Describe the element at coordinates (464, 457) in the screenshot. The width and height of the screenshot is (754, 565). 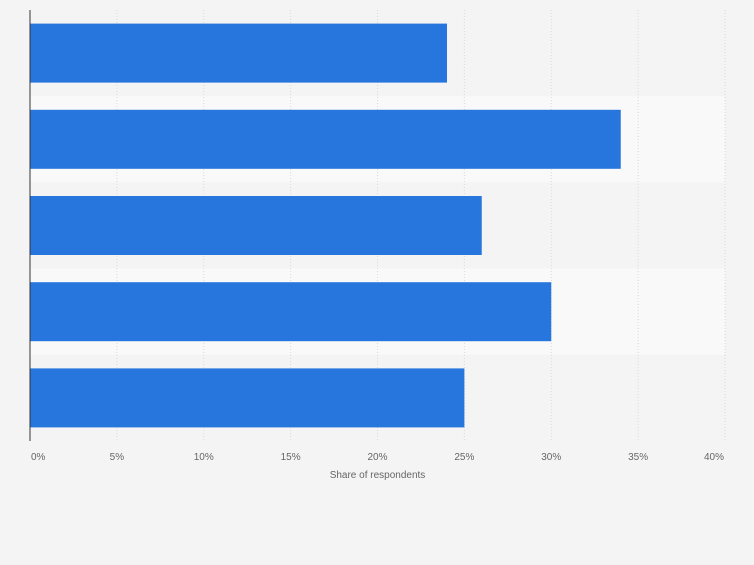
I see `x-tick-label: 25%` at that location.